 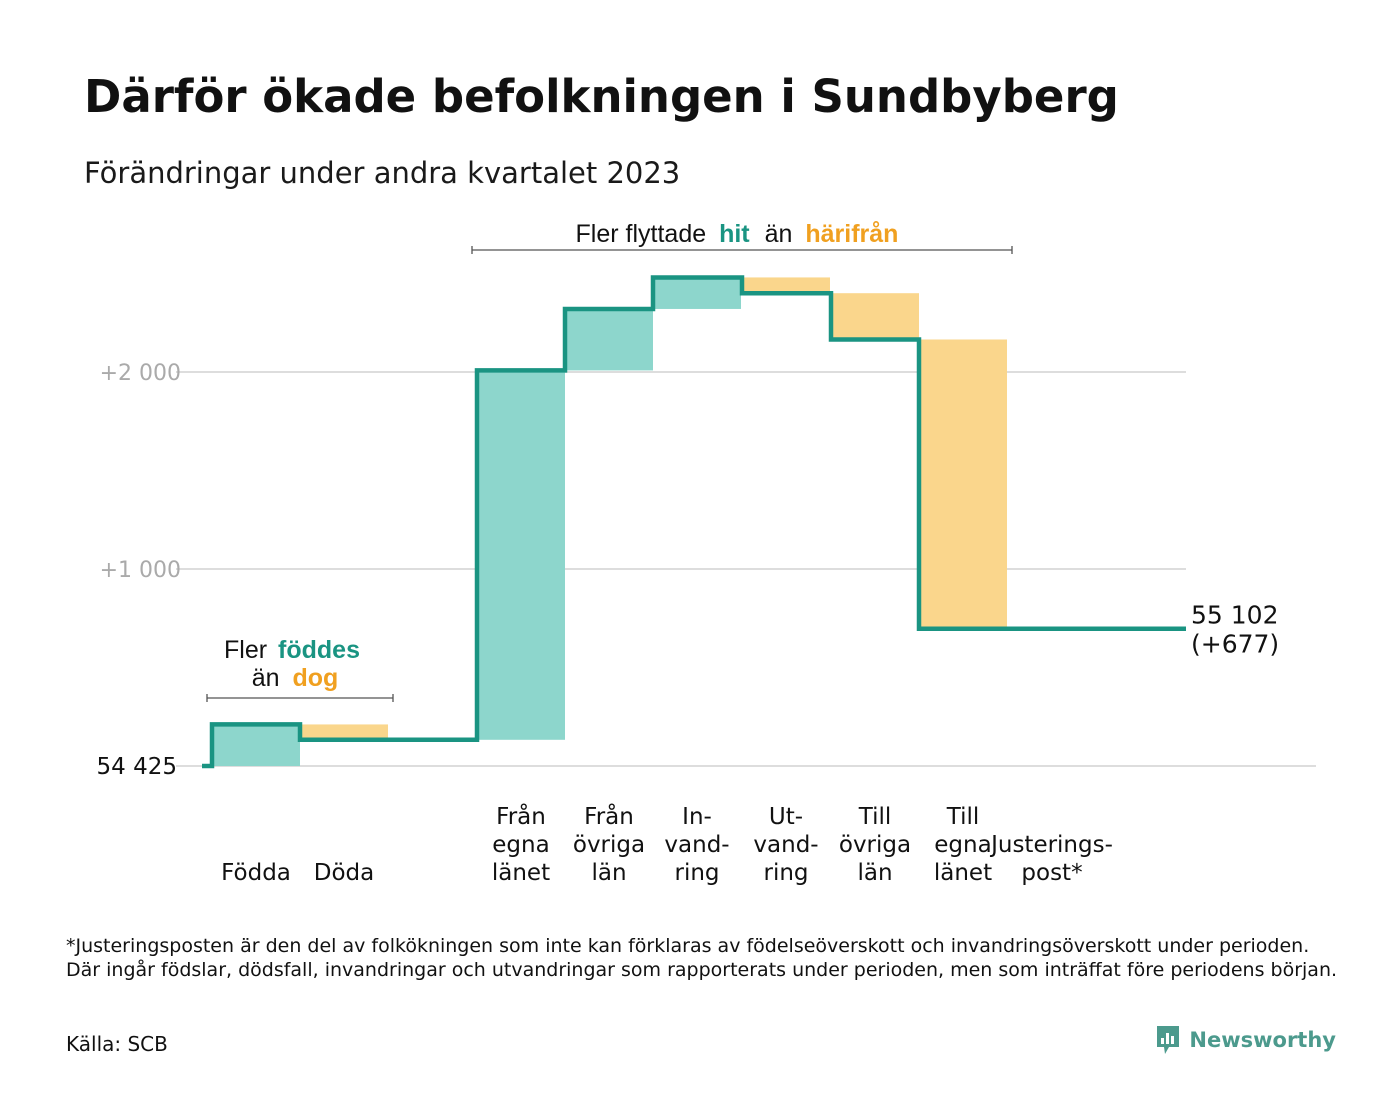 What do you see at coordinates (1262, 1040) in the screenshot?
I see `brand-name: Newsworthy` at bounding box center [1262, 1040].